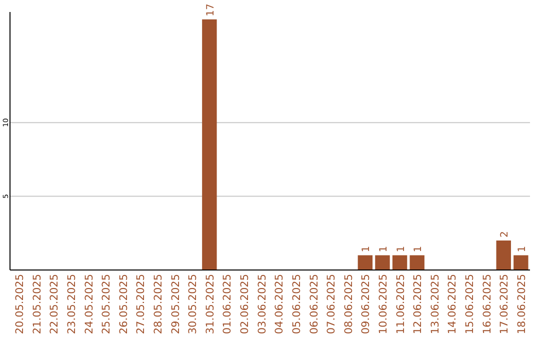 The height and width of the screenshot is (340, 540). Describe the element at coordinates (280, 304) in the screenshot. I see `x-tick-label: 04.06.2025` at that location.